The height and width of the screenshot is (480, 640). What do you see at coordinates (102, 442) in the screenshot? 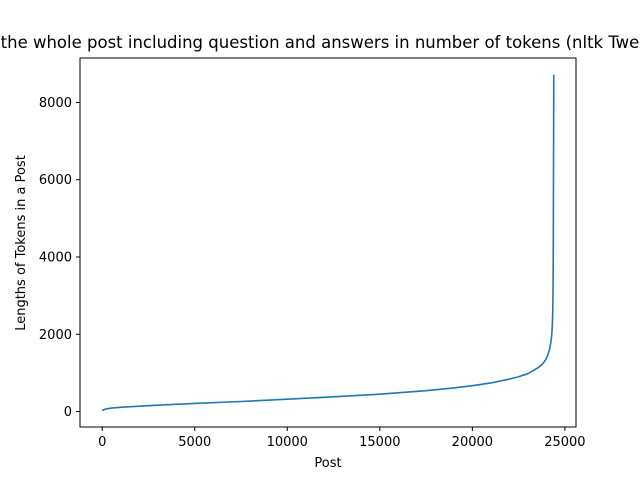
I see `x-tick-label: 0` at bounding box center [102, 442].